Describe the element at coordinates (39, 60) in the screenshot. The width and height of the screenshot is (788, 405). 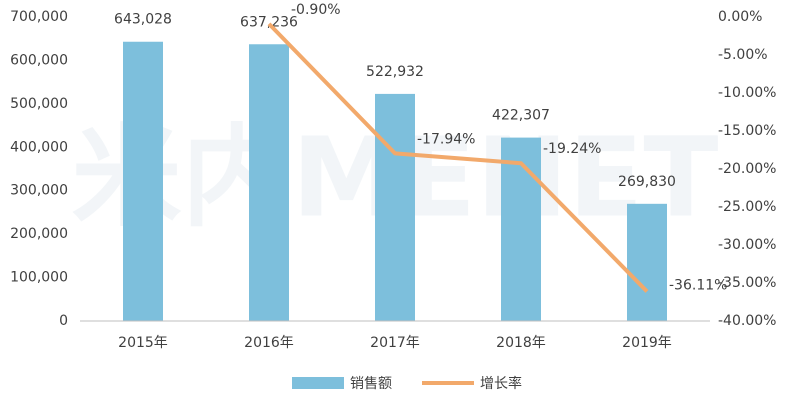
I see `y-tick-label: 600,000` at that location.